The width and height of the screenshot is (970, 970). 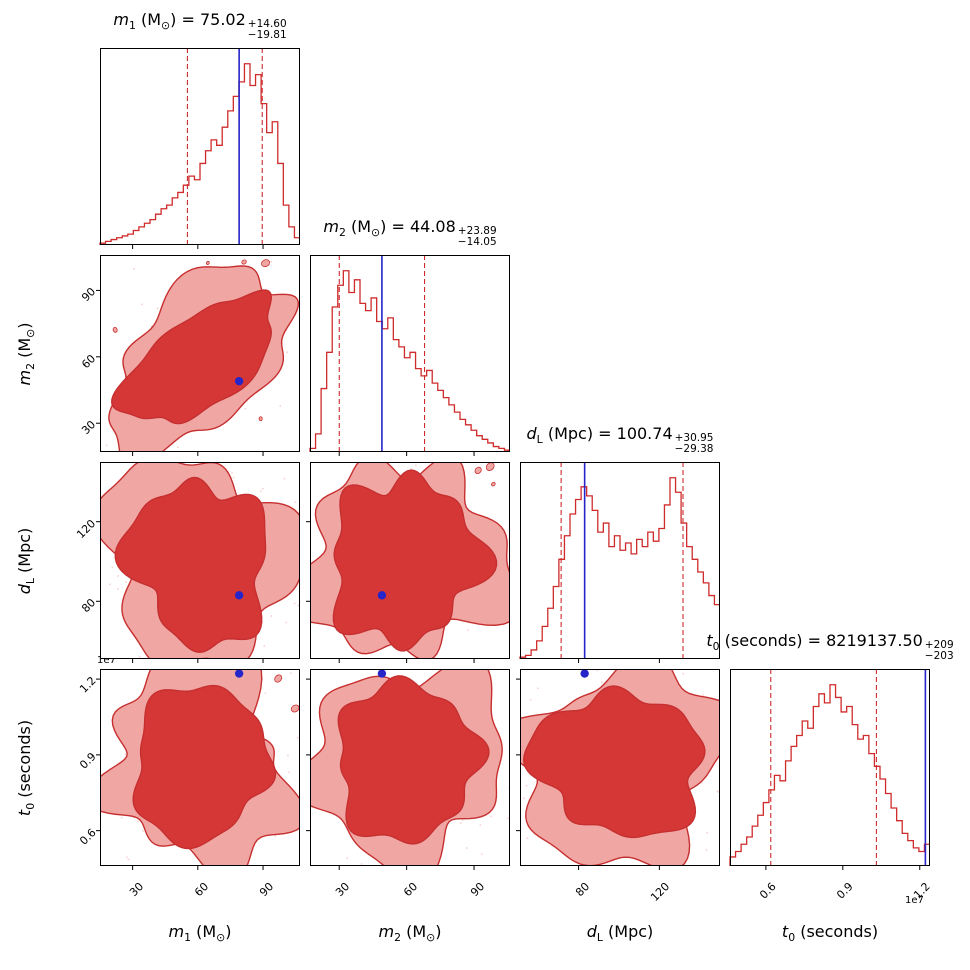 I want to click on contour-panel-m1-dL, so click(x=197, y=563).